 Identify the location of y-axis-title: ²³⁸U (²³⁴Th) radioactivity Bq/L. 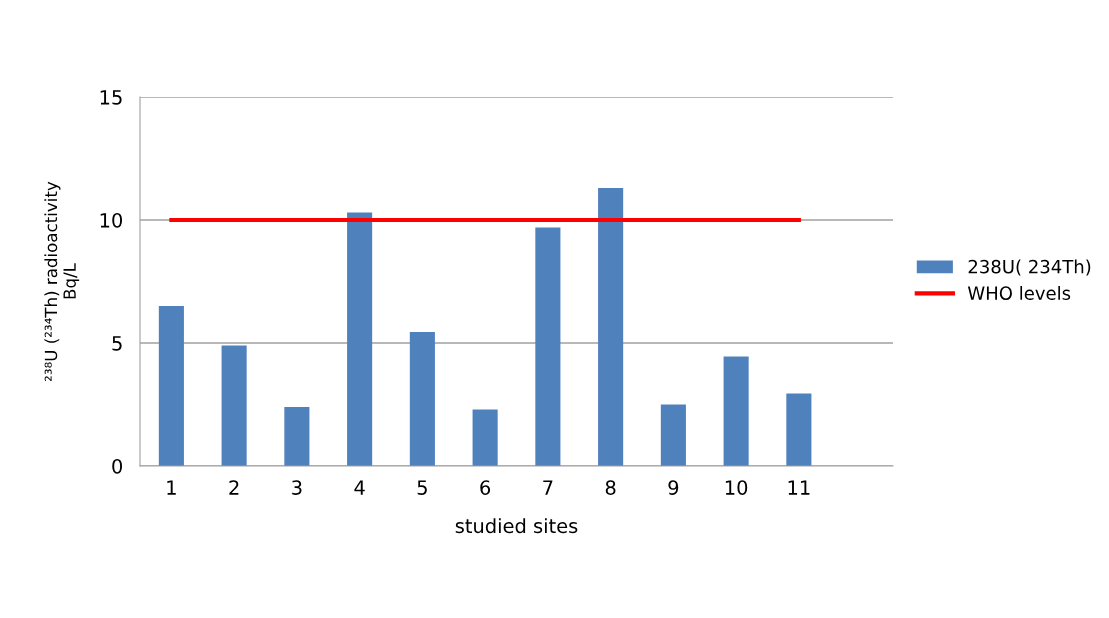
(62, 281).